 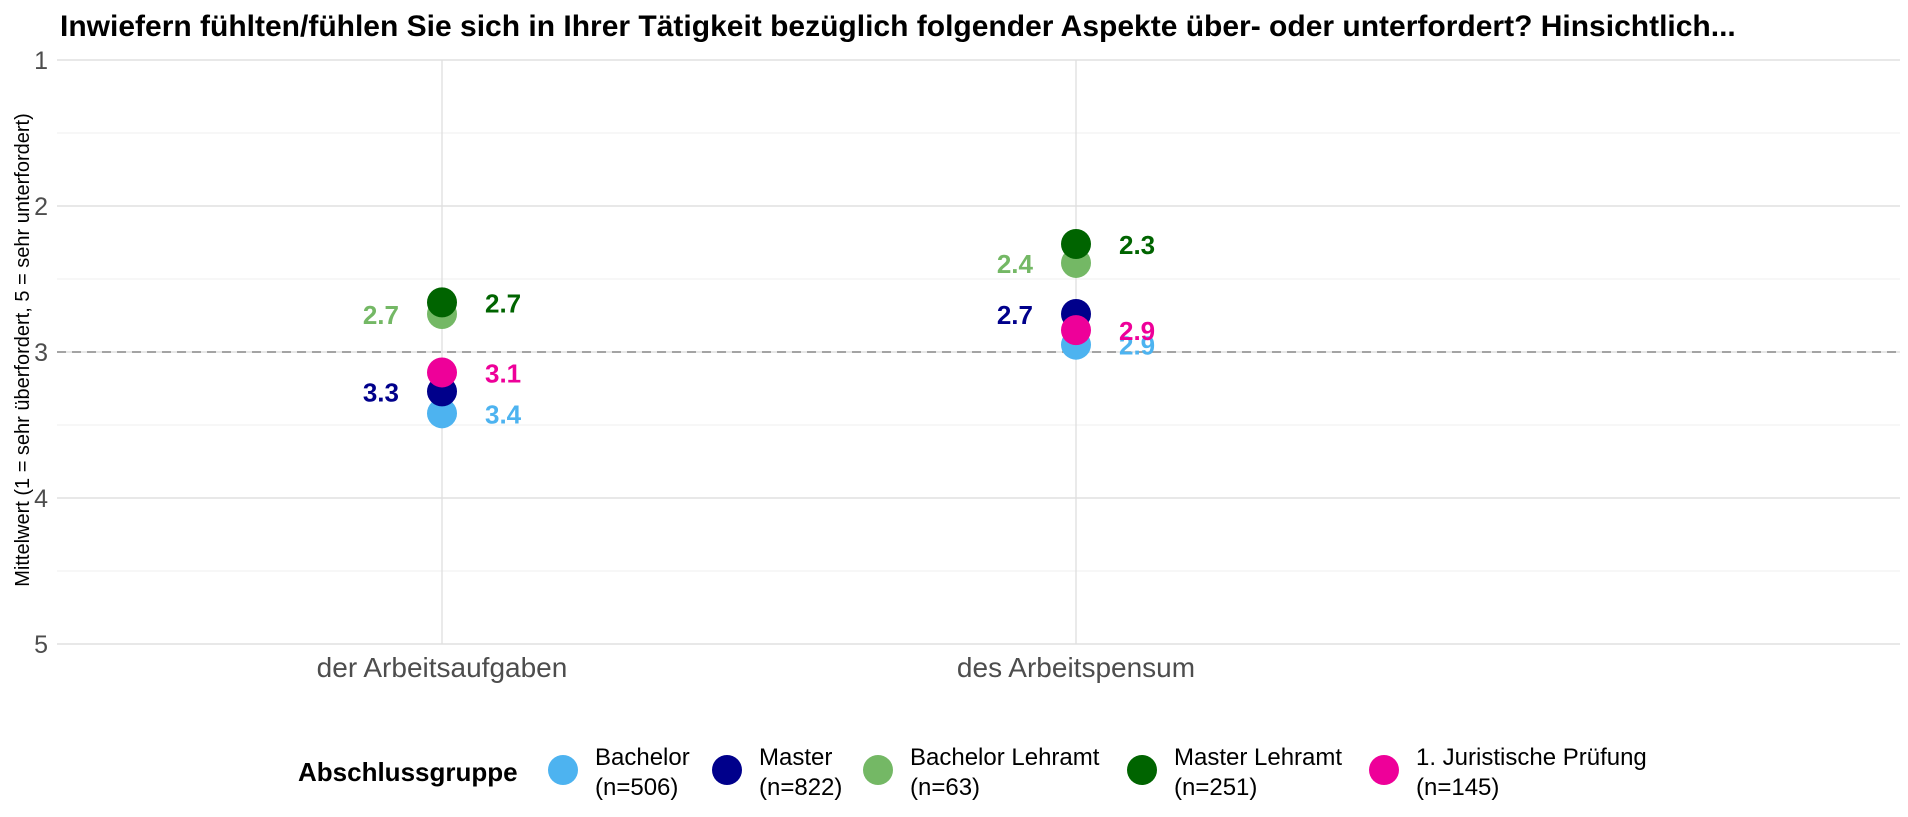 I want to click on y-tick-label: 1, so click(x=41, y=61).